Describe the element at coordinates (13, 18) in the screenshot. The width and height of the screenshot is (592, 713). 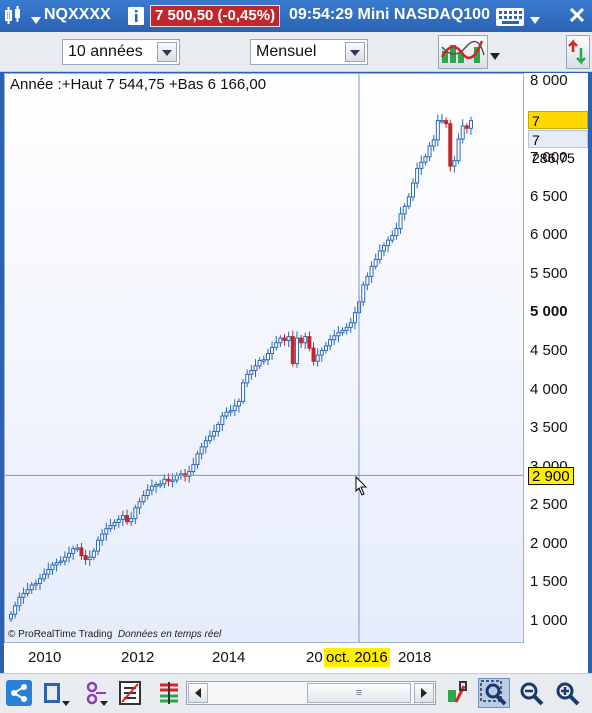
I see `candlestick-icon` at that location.